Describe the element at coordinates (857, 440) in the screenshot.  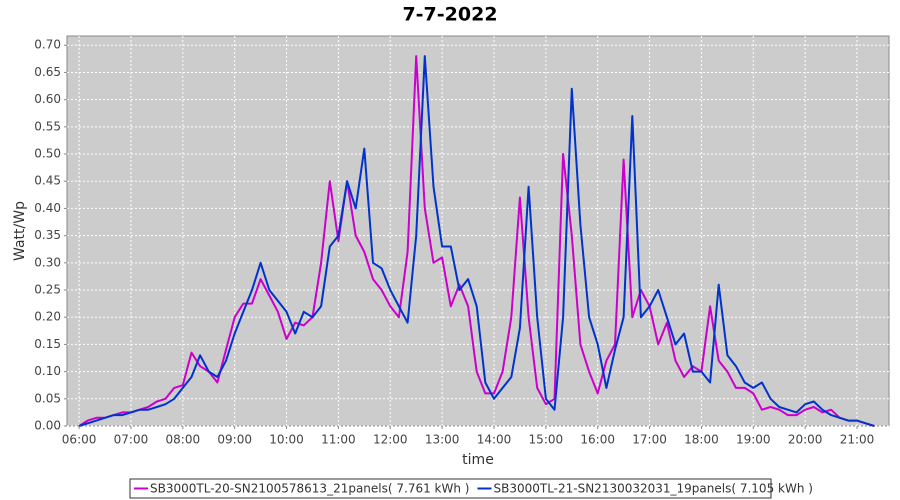
I see `x-tick-label: 21:00` at that location.